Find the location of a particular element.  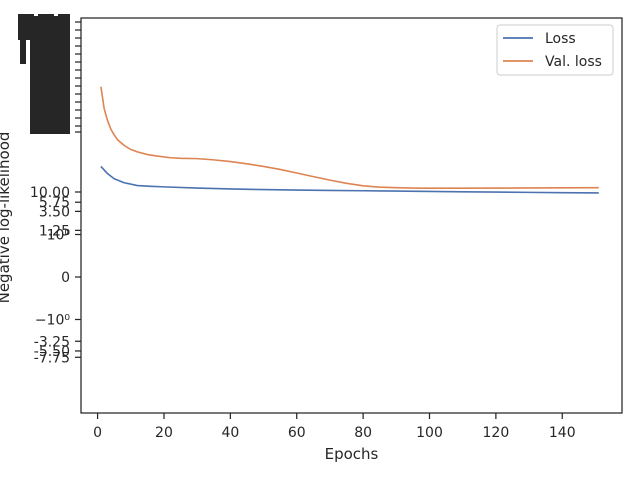

x-tick-label: 0 is located at coordinates (97, 433).